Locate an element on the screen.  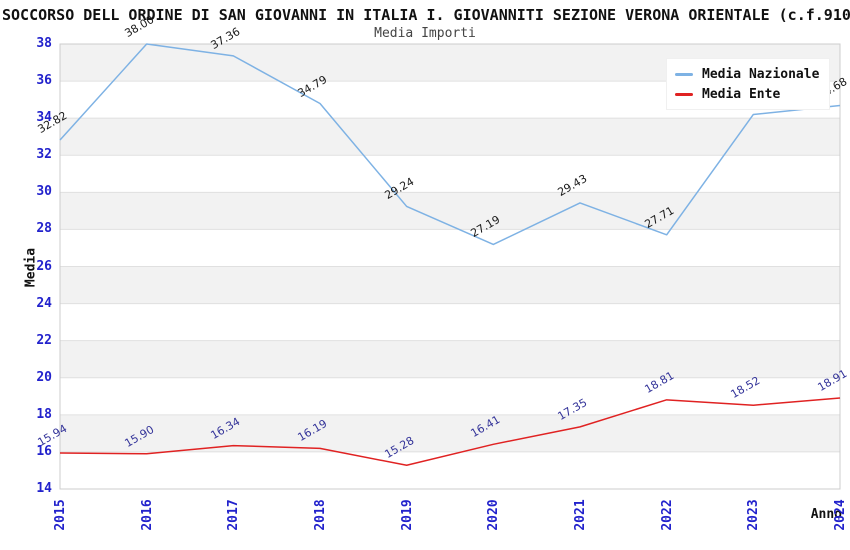
x-axis-tick: 2016 is located at coordinates (147, 515).